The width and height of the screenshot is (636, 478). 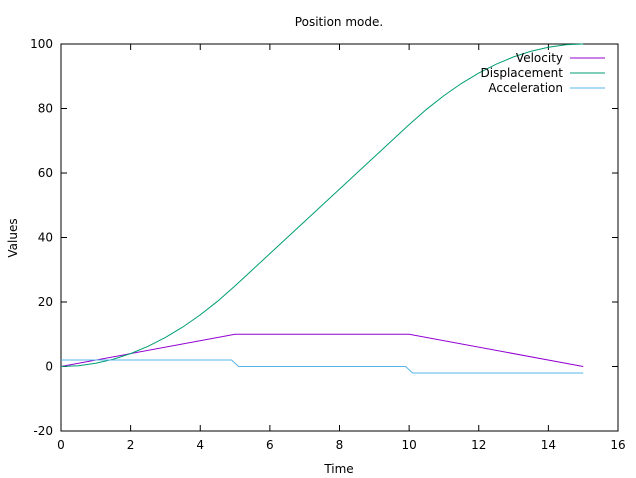 I want to click on x-tick-label: 2, so click(x=131, y=445).